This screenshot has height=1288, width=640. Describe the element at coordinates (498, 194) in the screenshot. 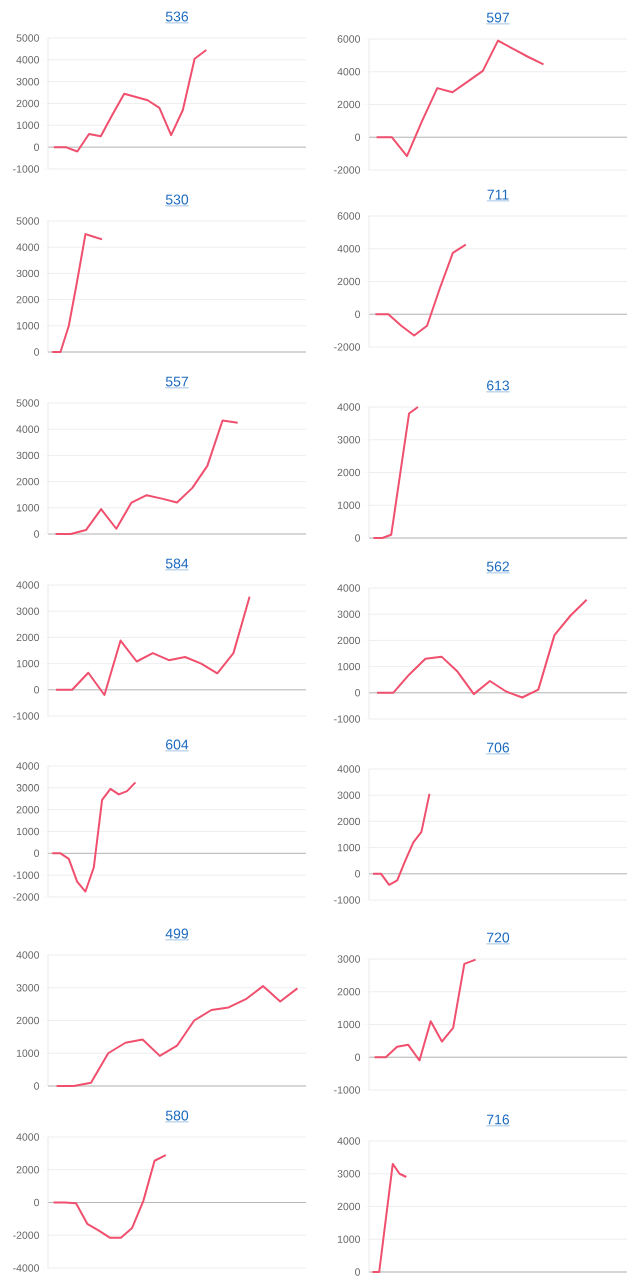

I see `chart-title: 711` at that location.